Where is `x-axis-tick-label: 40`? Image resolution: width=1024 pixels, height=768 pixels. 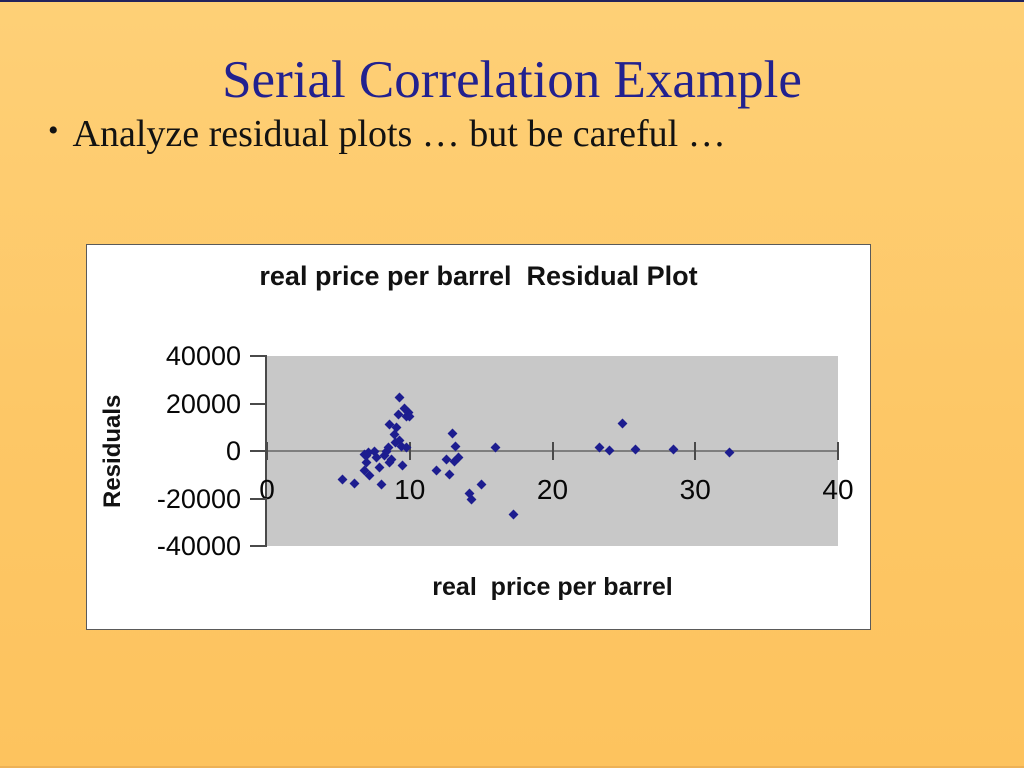 x-axis-tick-label: 40 is located at coordinates (838, 489).